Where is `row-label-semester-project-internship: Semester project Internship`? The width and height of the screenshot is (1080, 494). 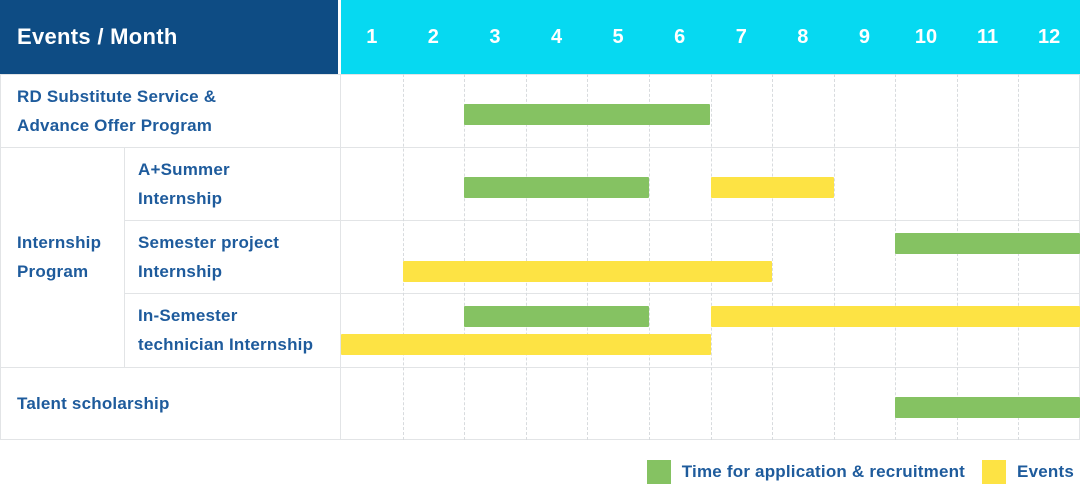
row-label-semester-project-internship: Semester project Internship is located at coordinates (232, 256).